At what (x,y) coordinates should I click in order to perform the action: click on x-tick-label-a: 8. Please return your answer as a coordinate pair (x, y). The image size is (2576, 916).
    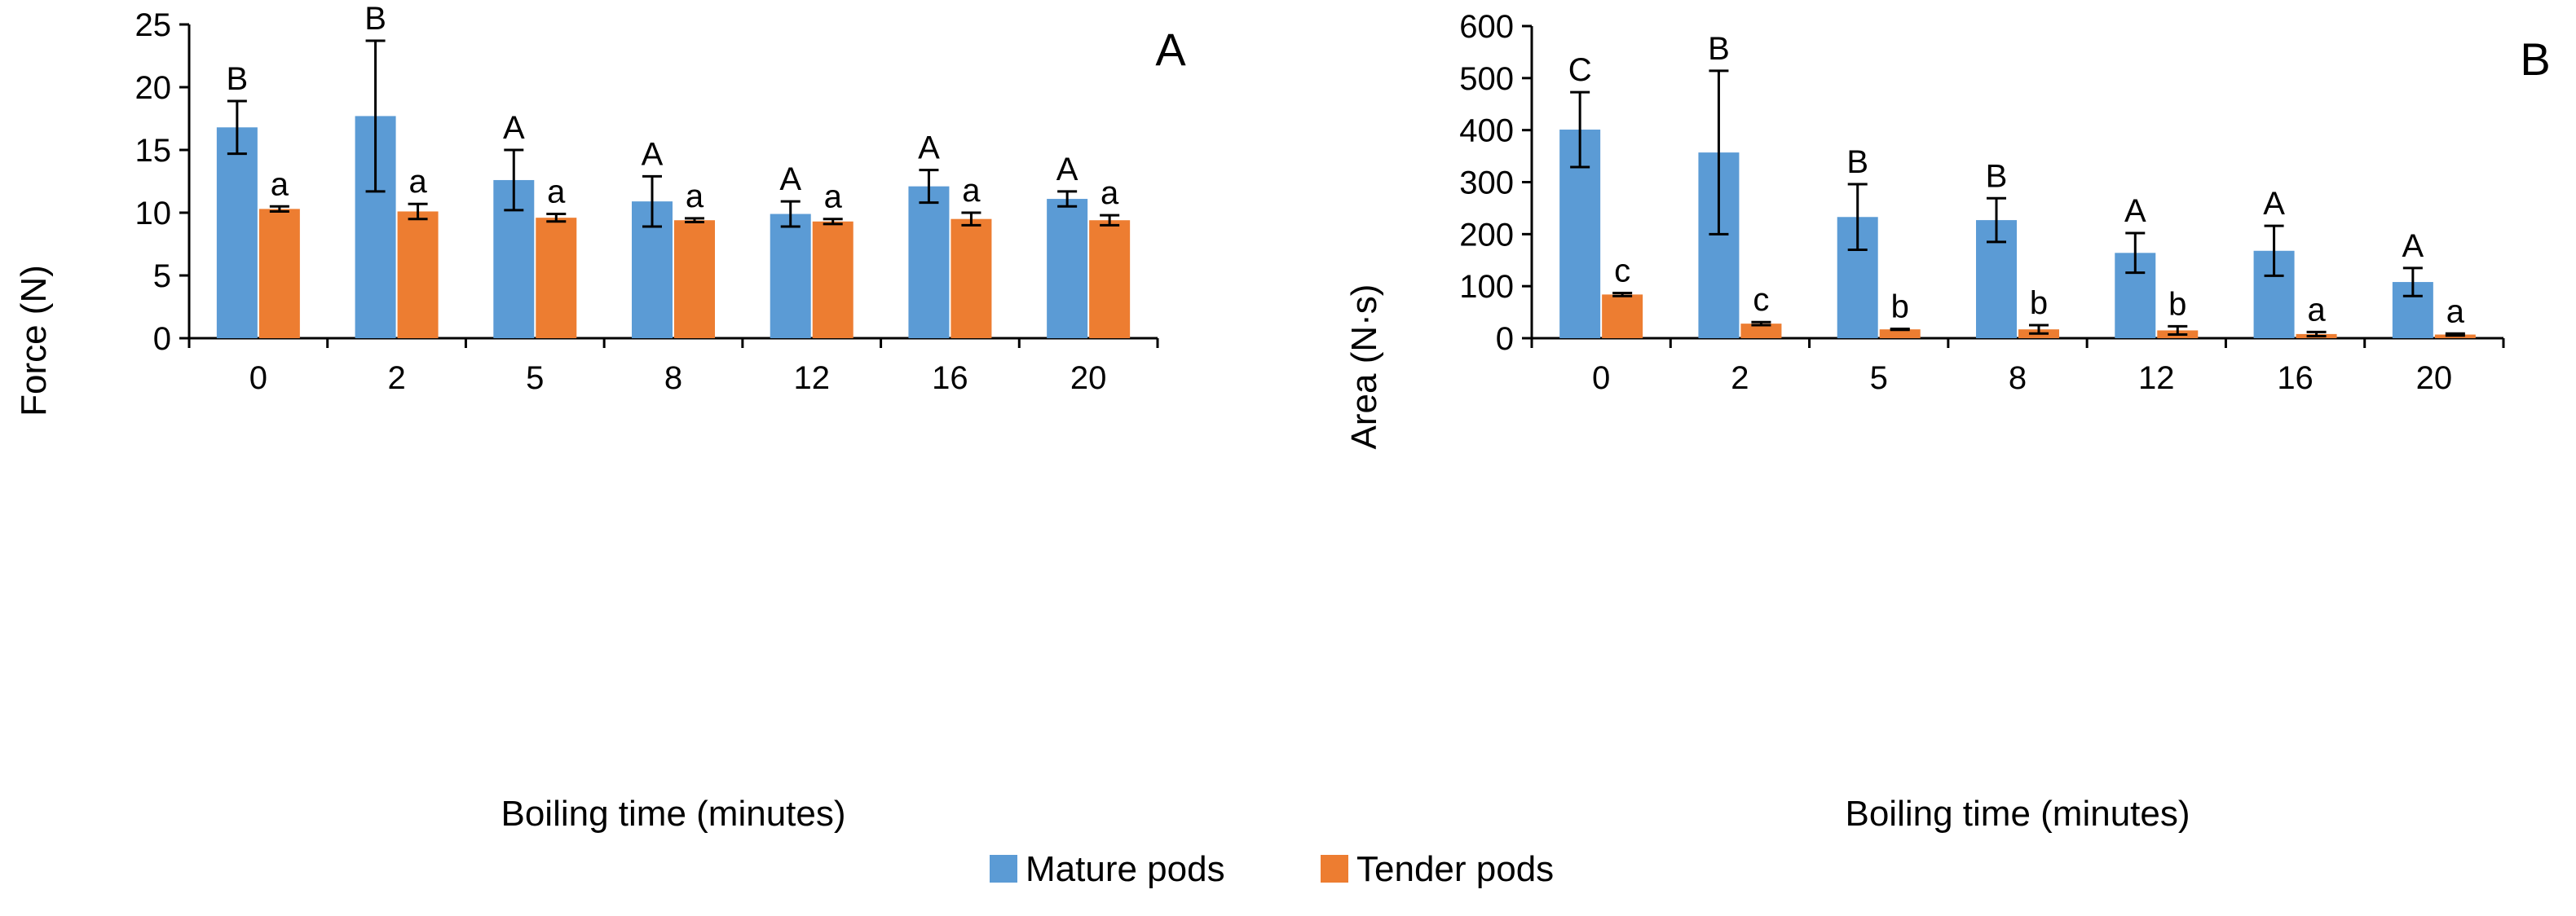
    Looking at the image, I should click on (673, 378).